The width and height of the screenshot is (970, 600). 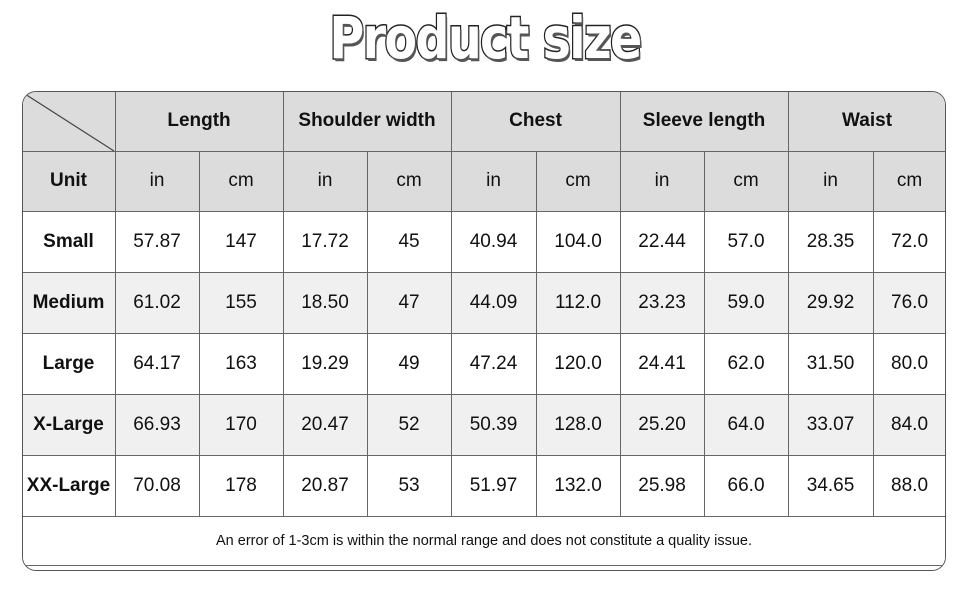 What do you see at coordinates (409, 424) in the screenshot?
I see `value-cell: 52` at bounding box center [409, 424].